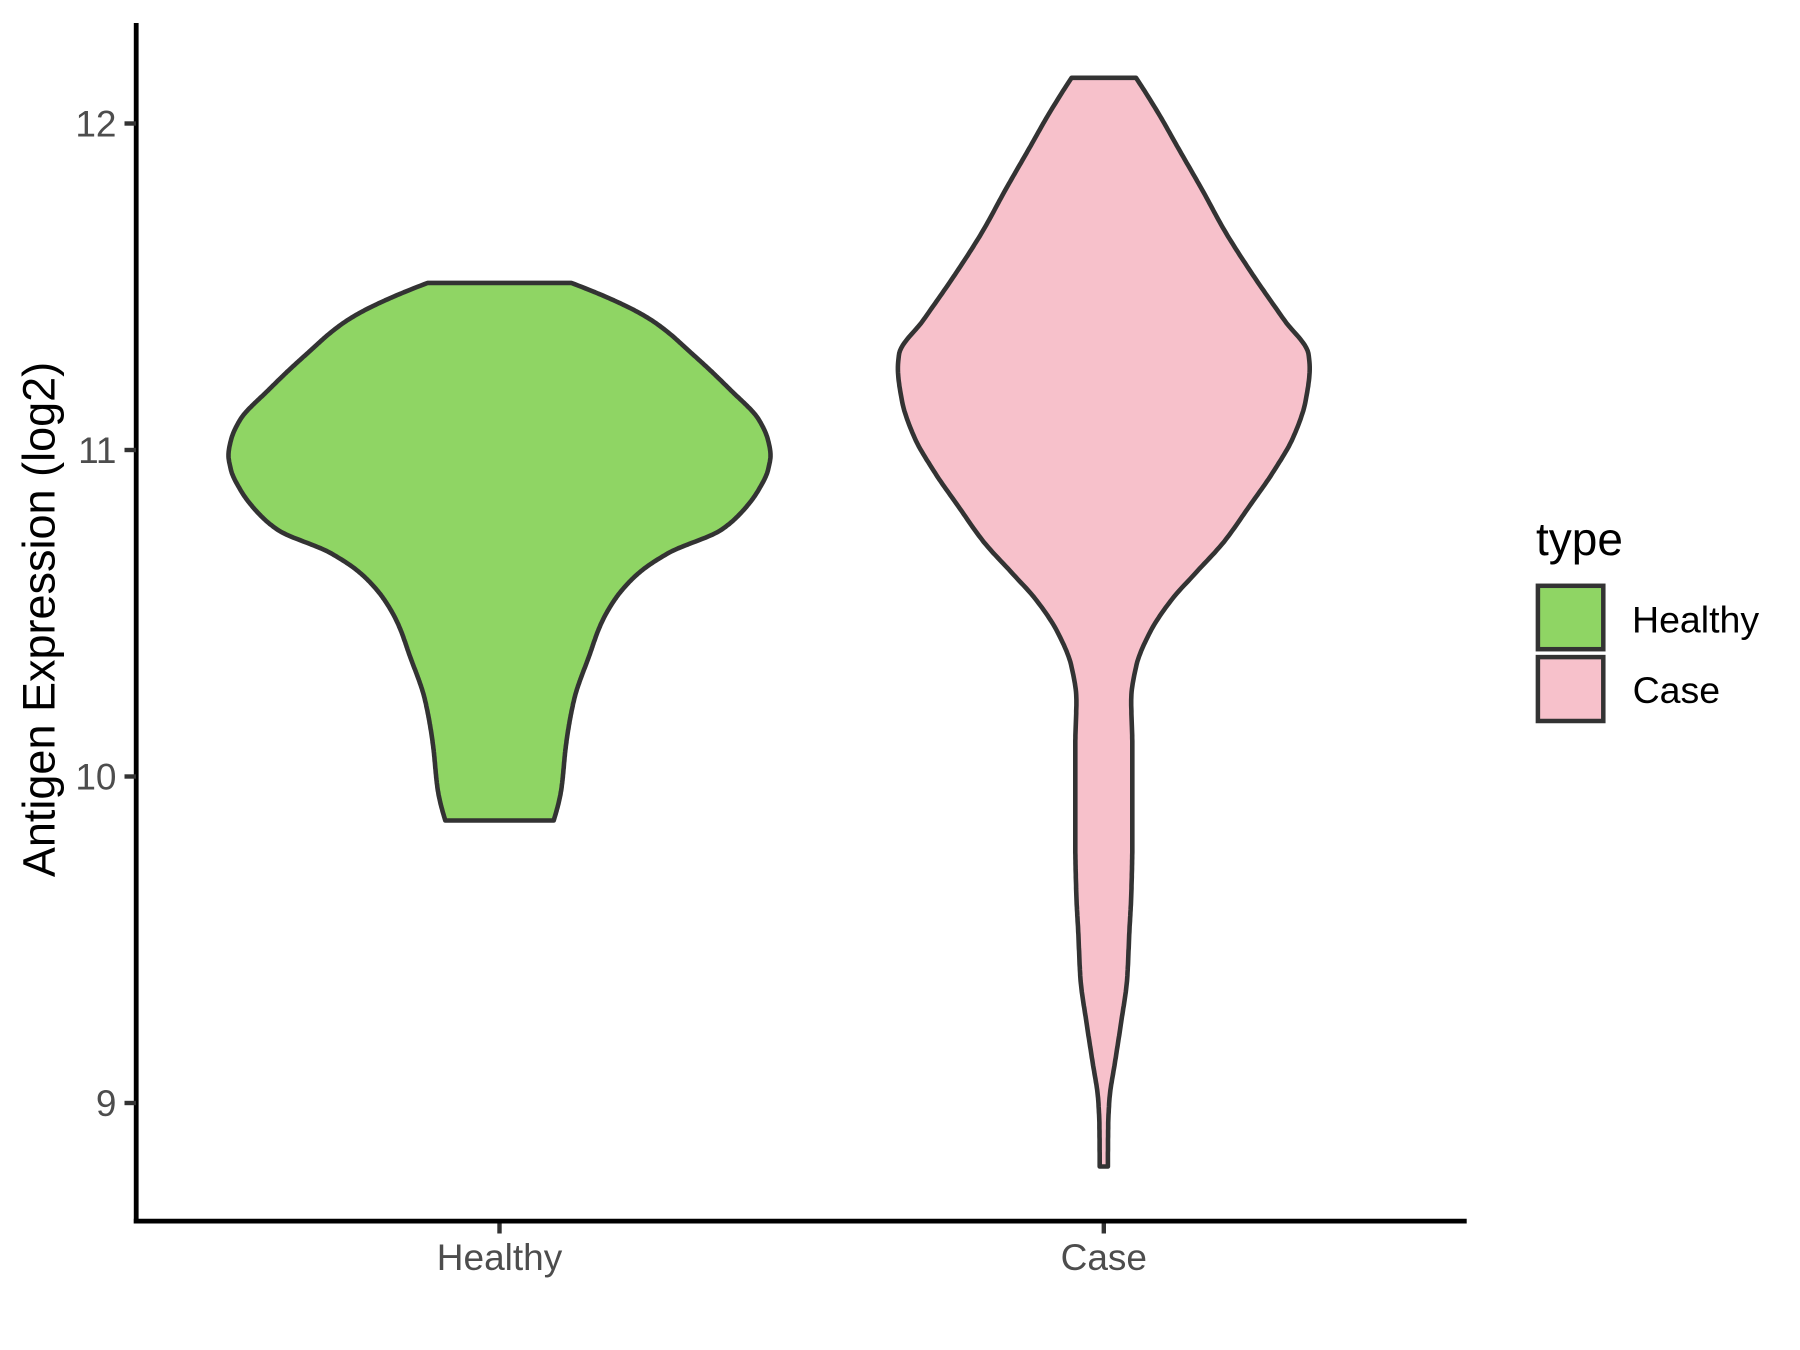 The width and height of the screenshot is (1800, 1350). I want to click on svg-text: 9, so click(106, 1103).